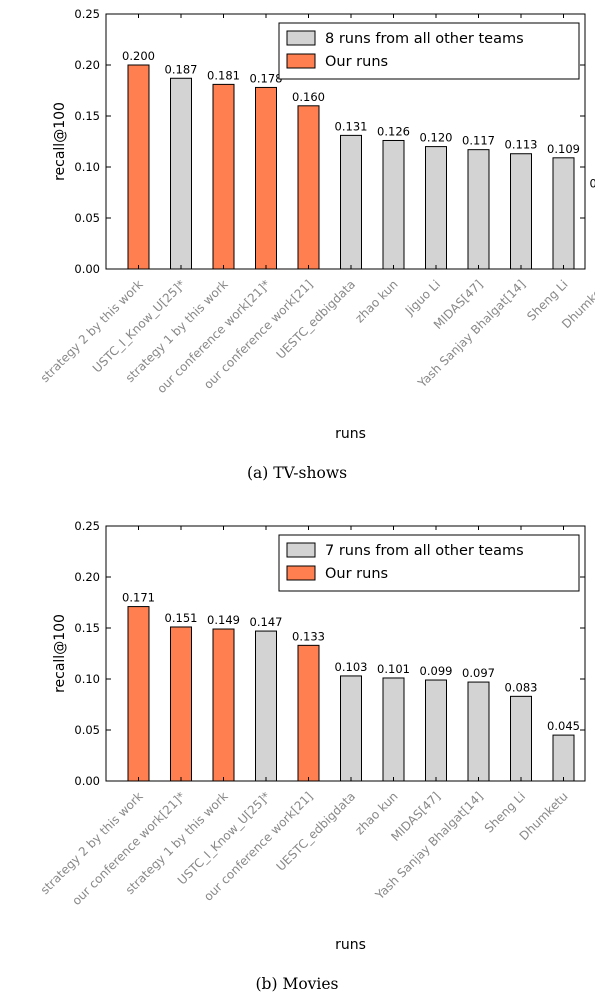  I want to click on bar-value-label: 0.083, so click(521, 687).